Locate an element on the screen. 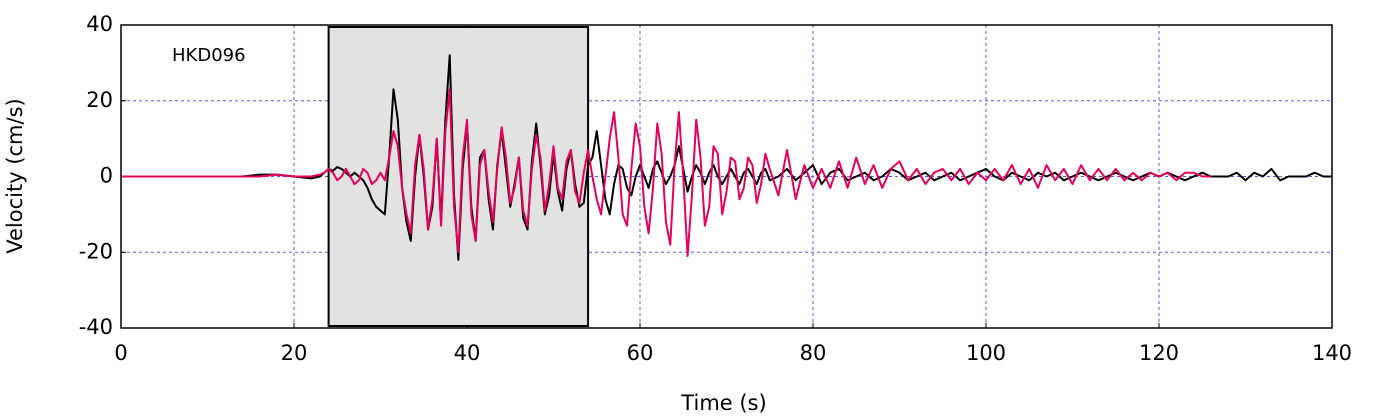 The width and height of the screenshot is (1392, 416). y-tick-label: 0 is located at coordinates (106, 176).